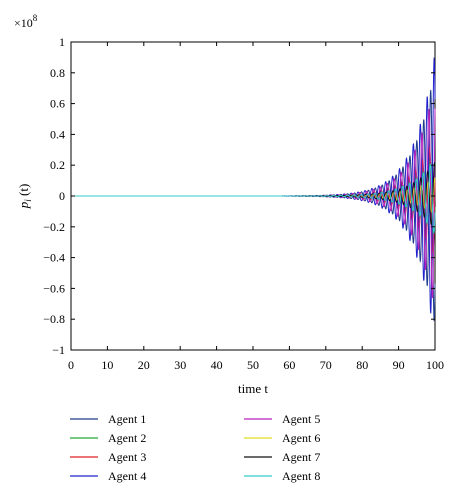 The width and height of the screenshot is (463, 500). Describe the element at coordinates (54, 288) in the screenshot. I see `y-tick-label: −0.6` at that location.